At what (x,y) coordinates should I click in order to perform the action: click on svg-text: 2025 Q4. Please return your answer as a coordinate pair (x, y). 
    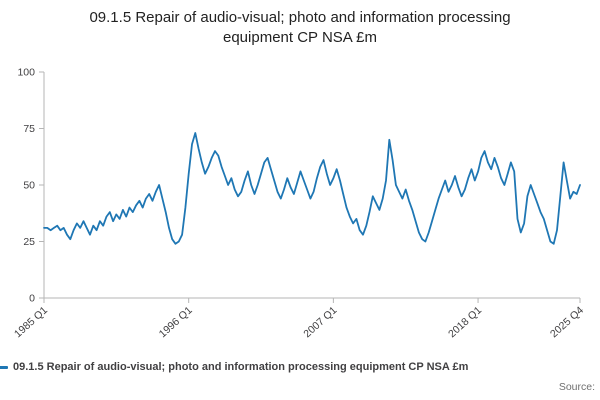
    Looking at the image, I should click on (567, 322).